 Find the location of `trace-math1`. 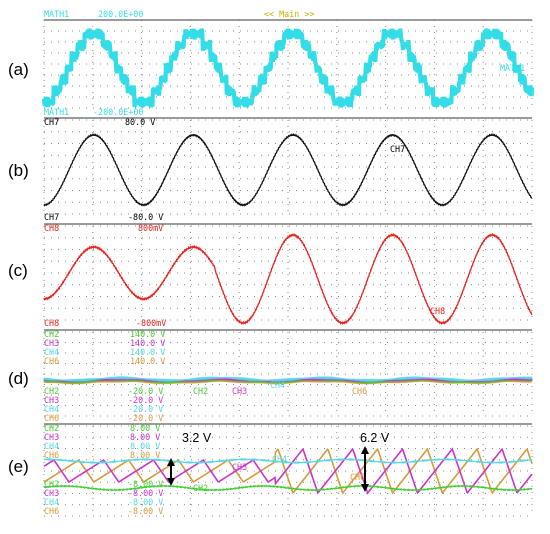

trace-math1 is located at coordinates (288, 68).